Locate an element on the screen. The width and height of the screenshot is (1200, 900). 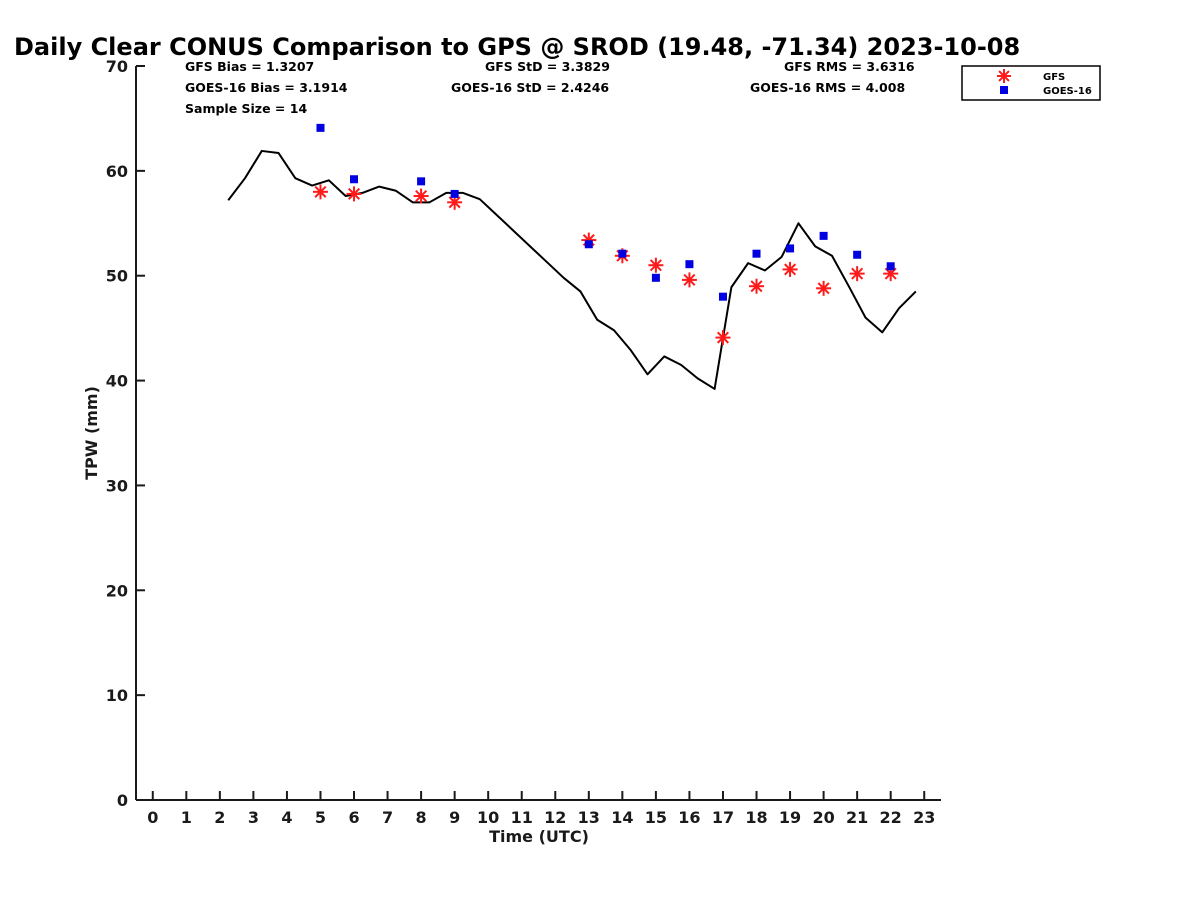
x-tick-label: 22 is located at coordinates (891, 817).